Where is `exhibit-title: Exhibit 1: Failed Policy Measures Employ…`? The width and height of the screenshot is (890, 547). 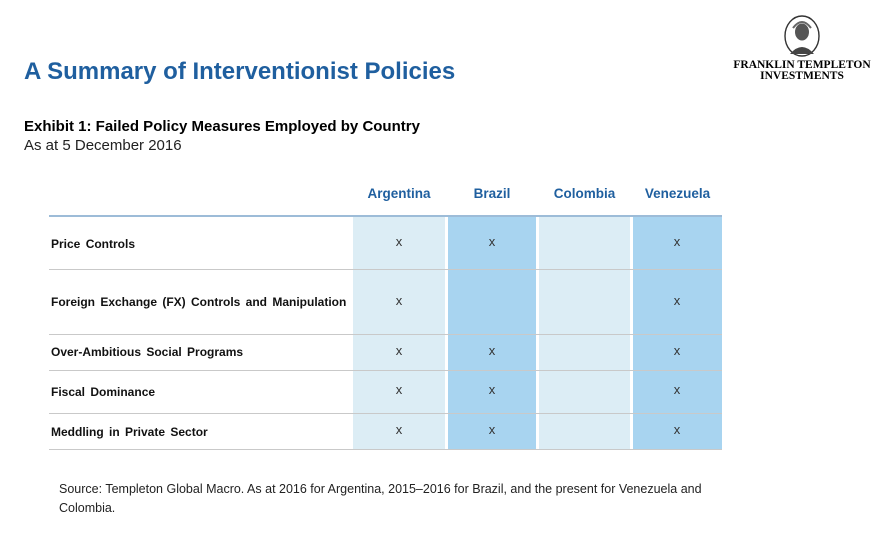 exhibit-title: Exhibit 1: Failed Policy Measures Employ… is located at coordinates (222, 126).